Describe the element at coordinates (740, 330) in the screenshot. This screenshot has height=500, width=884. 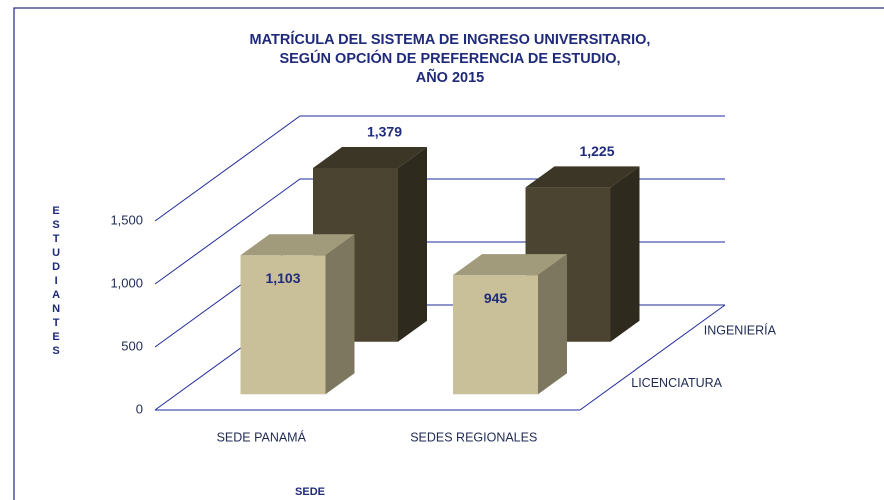
I see `series-label: INGENIERÍA` at that location.